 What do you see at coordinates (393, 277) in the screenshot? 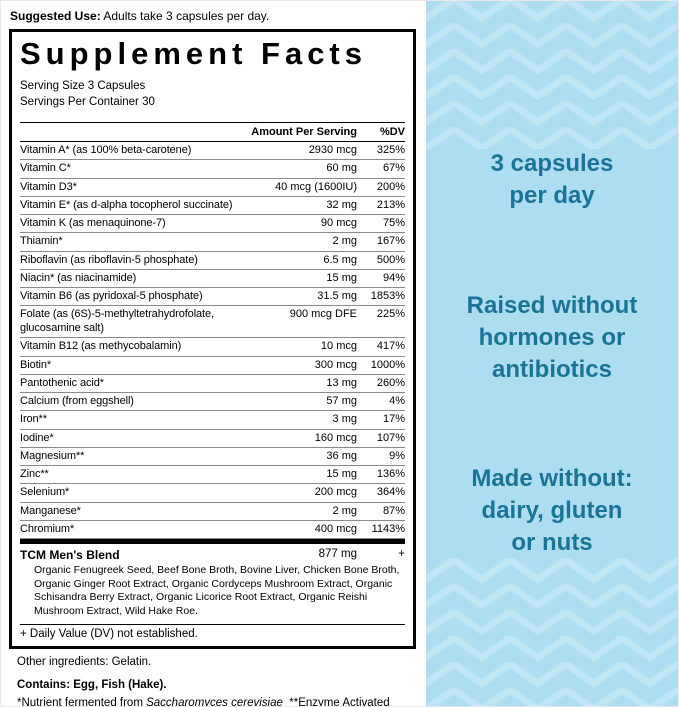
I see `nutrient-dv: 94%` at bounding box center [393, 277].